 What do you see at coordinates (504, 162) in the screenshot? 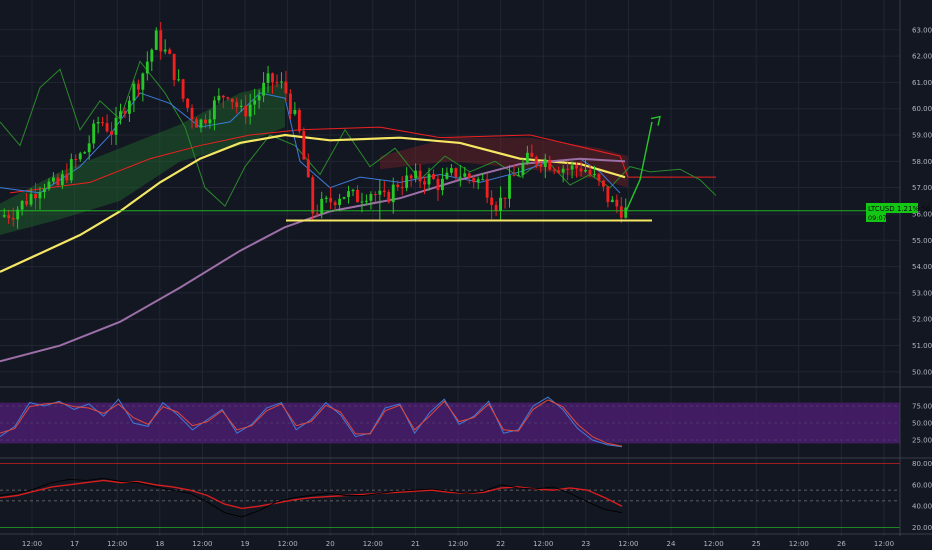
I see `cloud-area-red` at bounding box center [504, 162].